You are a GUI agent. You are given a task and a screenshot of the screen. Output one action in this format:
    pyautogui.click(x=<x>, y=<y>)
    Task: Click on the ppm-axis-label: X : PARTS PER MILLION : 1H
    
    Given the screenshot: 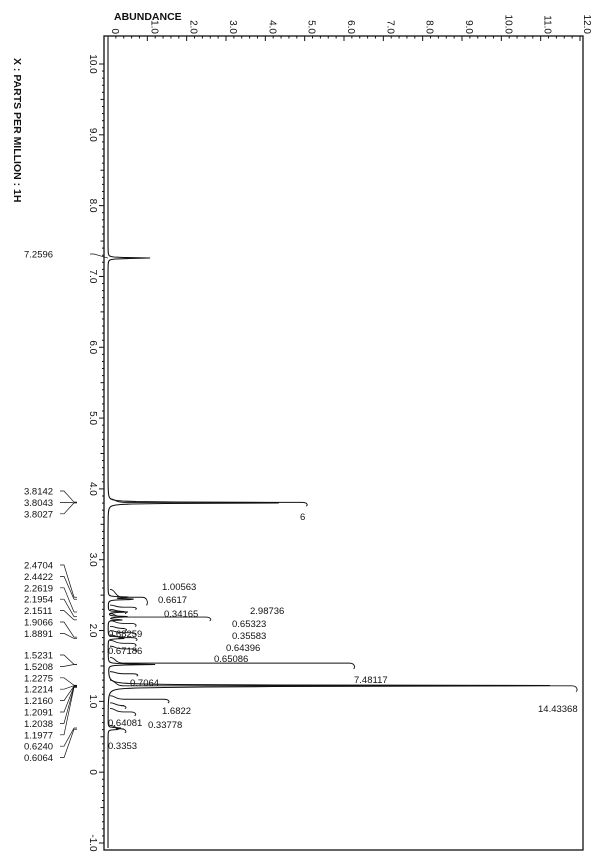 What is the action you would take?
    pyautogui.click(x=17, y=130)
    